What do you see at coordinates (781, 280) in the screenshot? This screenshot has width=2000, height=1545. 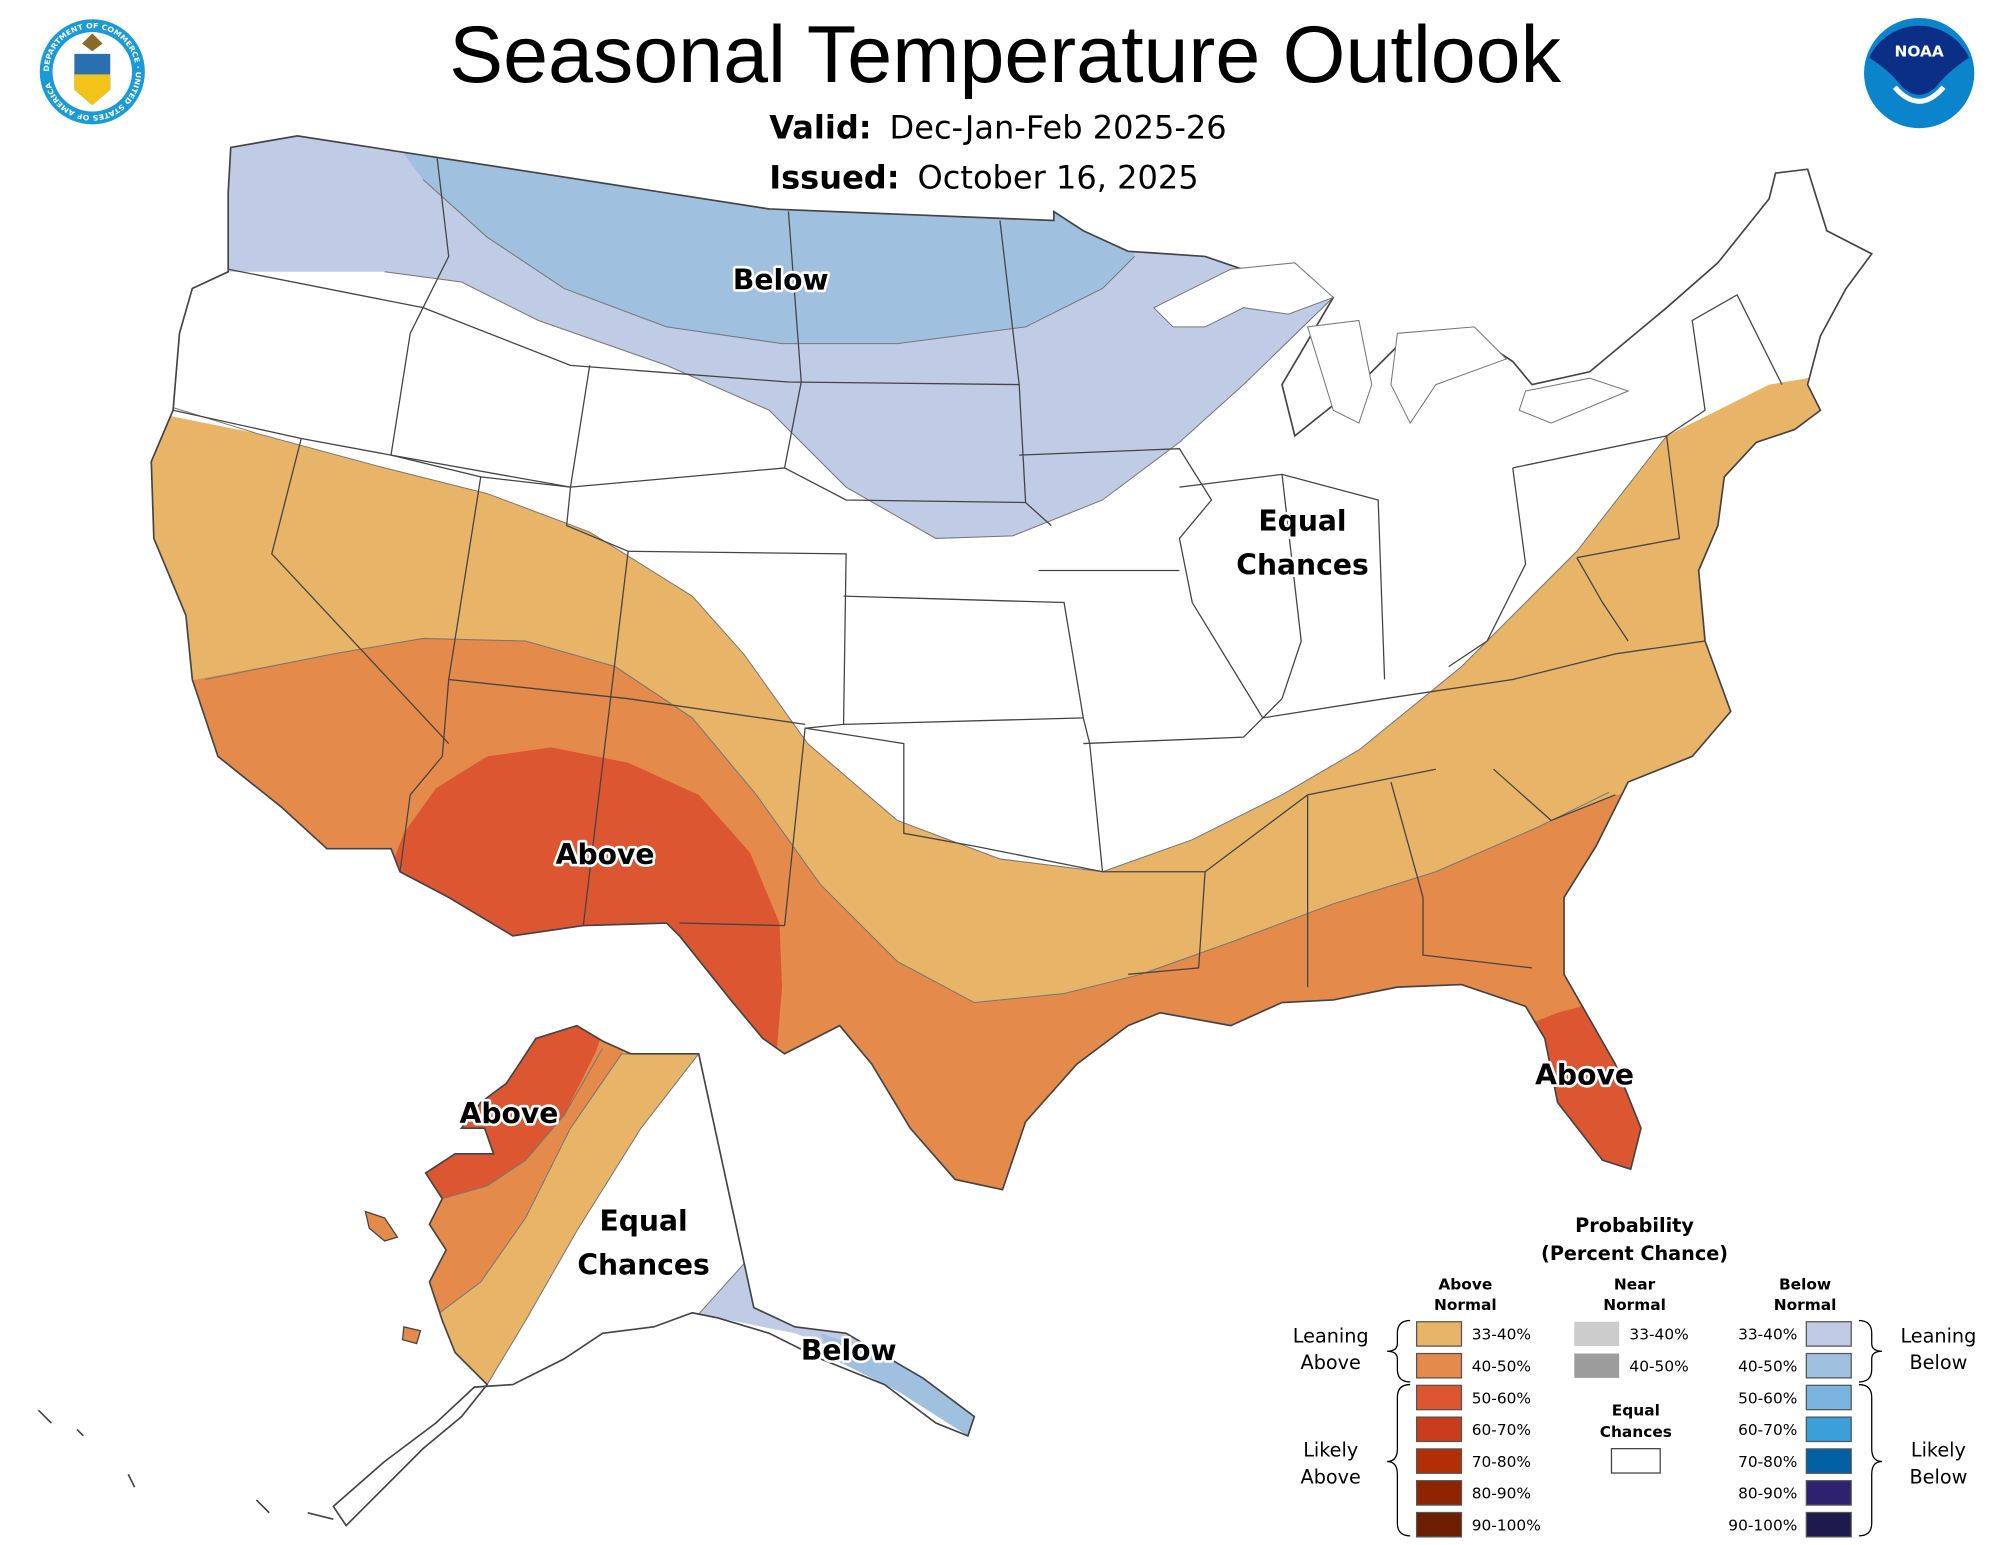 I see `label-conus-below: Below` at bounding box center [781, 280].